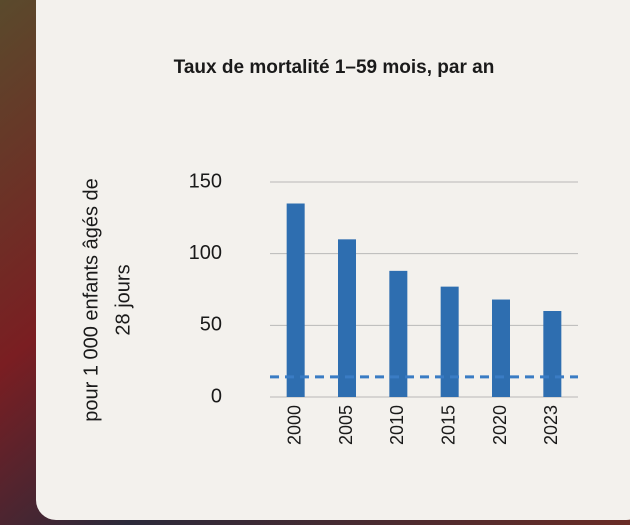 The image size is (630, 525). I want to click on y-tick-label: 50, so click(211, 325).